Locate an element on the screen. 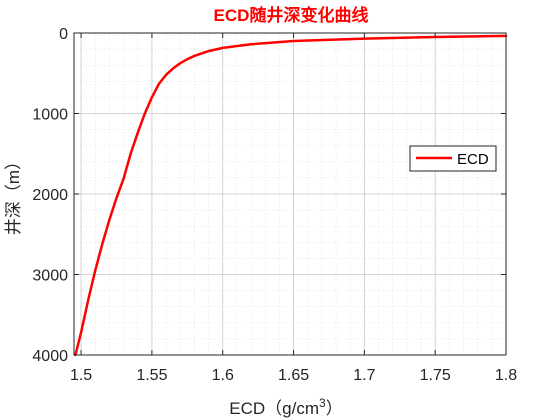 This screenshot has height=420, width=560. chart-title: ECD随井深变化曲线 is located at coordinates (291, 15).